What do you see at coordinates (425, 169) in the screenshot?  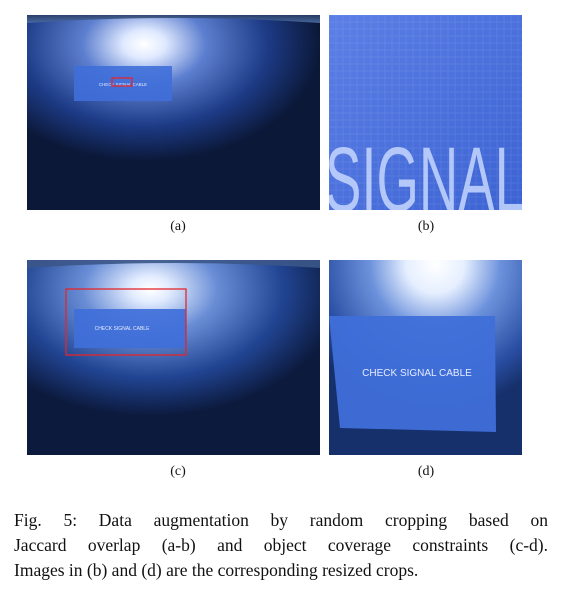 I see `signal-text: SIGNAL` at bounding box center [425, 169].